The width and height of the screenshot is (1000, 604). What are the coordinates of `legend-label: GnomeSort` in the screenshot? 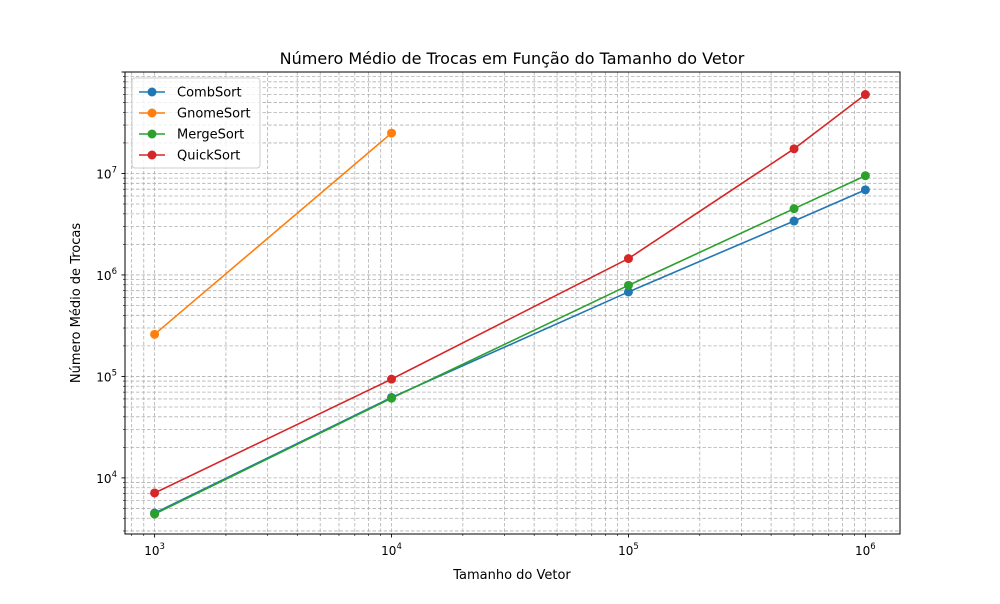 It's located at (214, 114).